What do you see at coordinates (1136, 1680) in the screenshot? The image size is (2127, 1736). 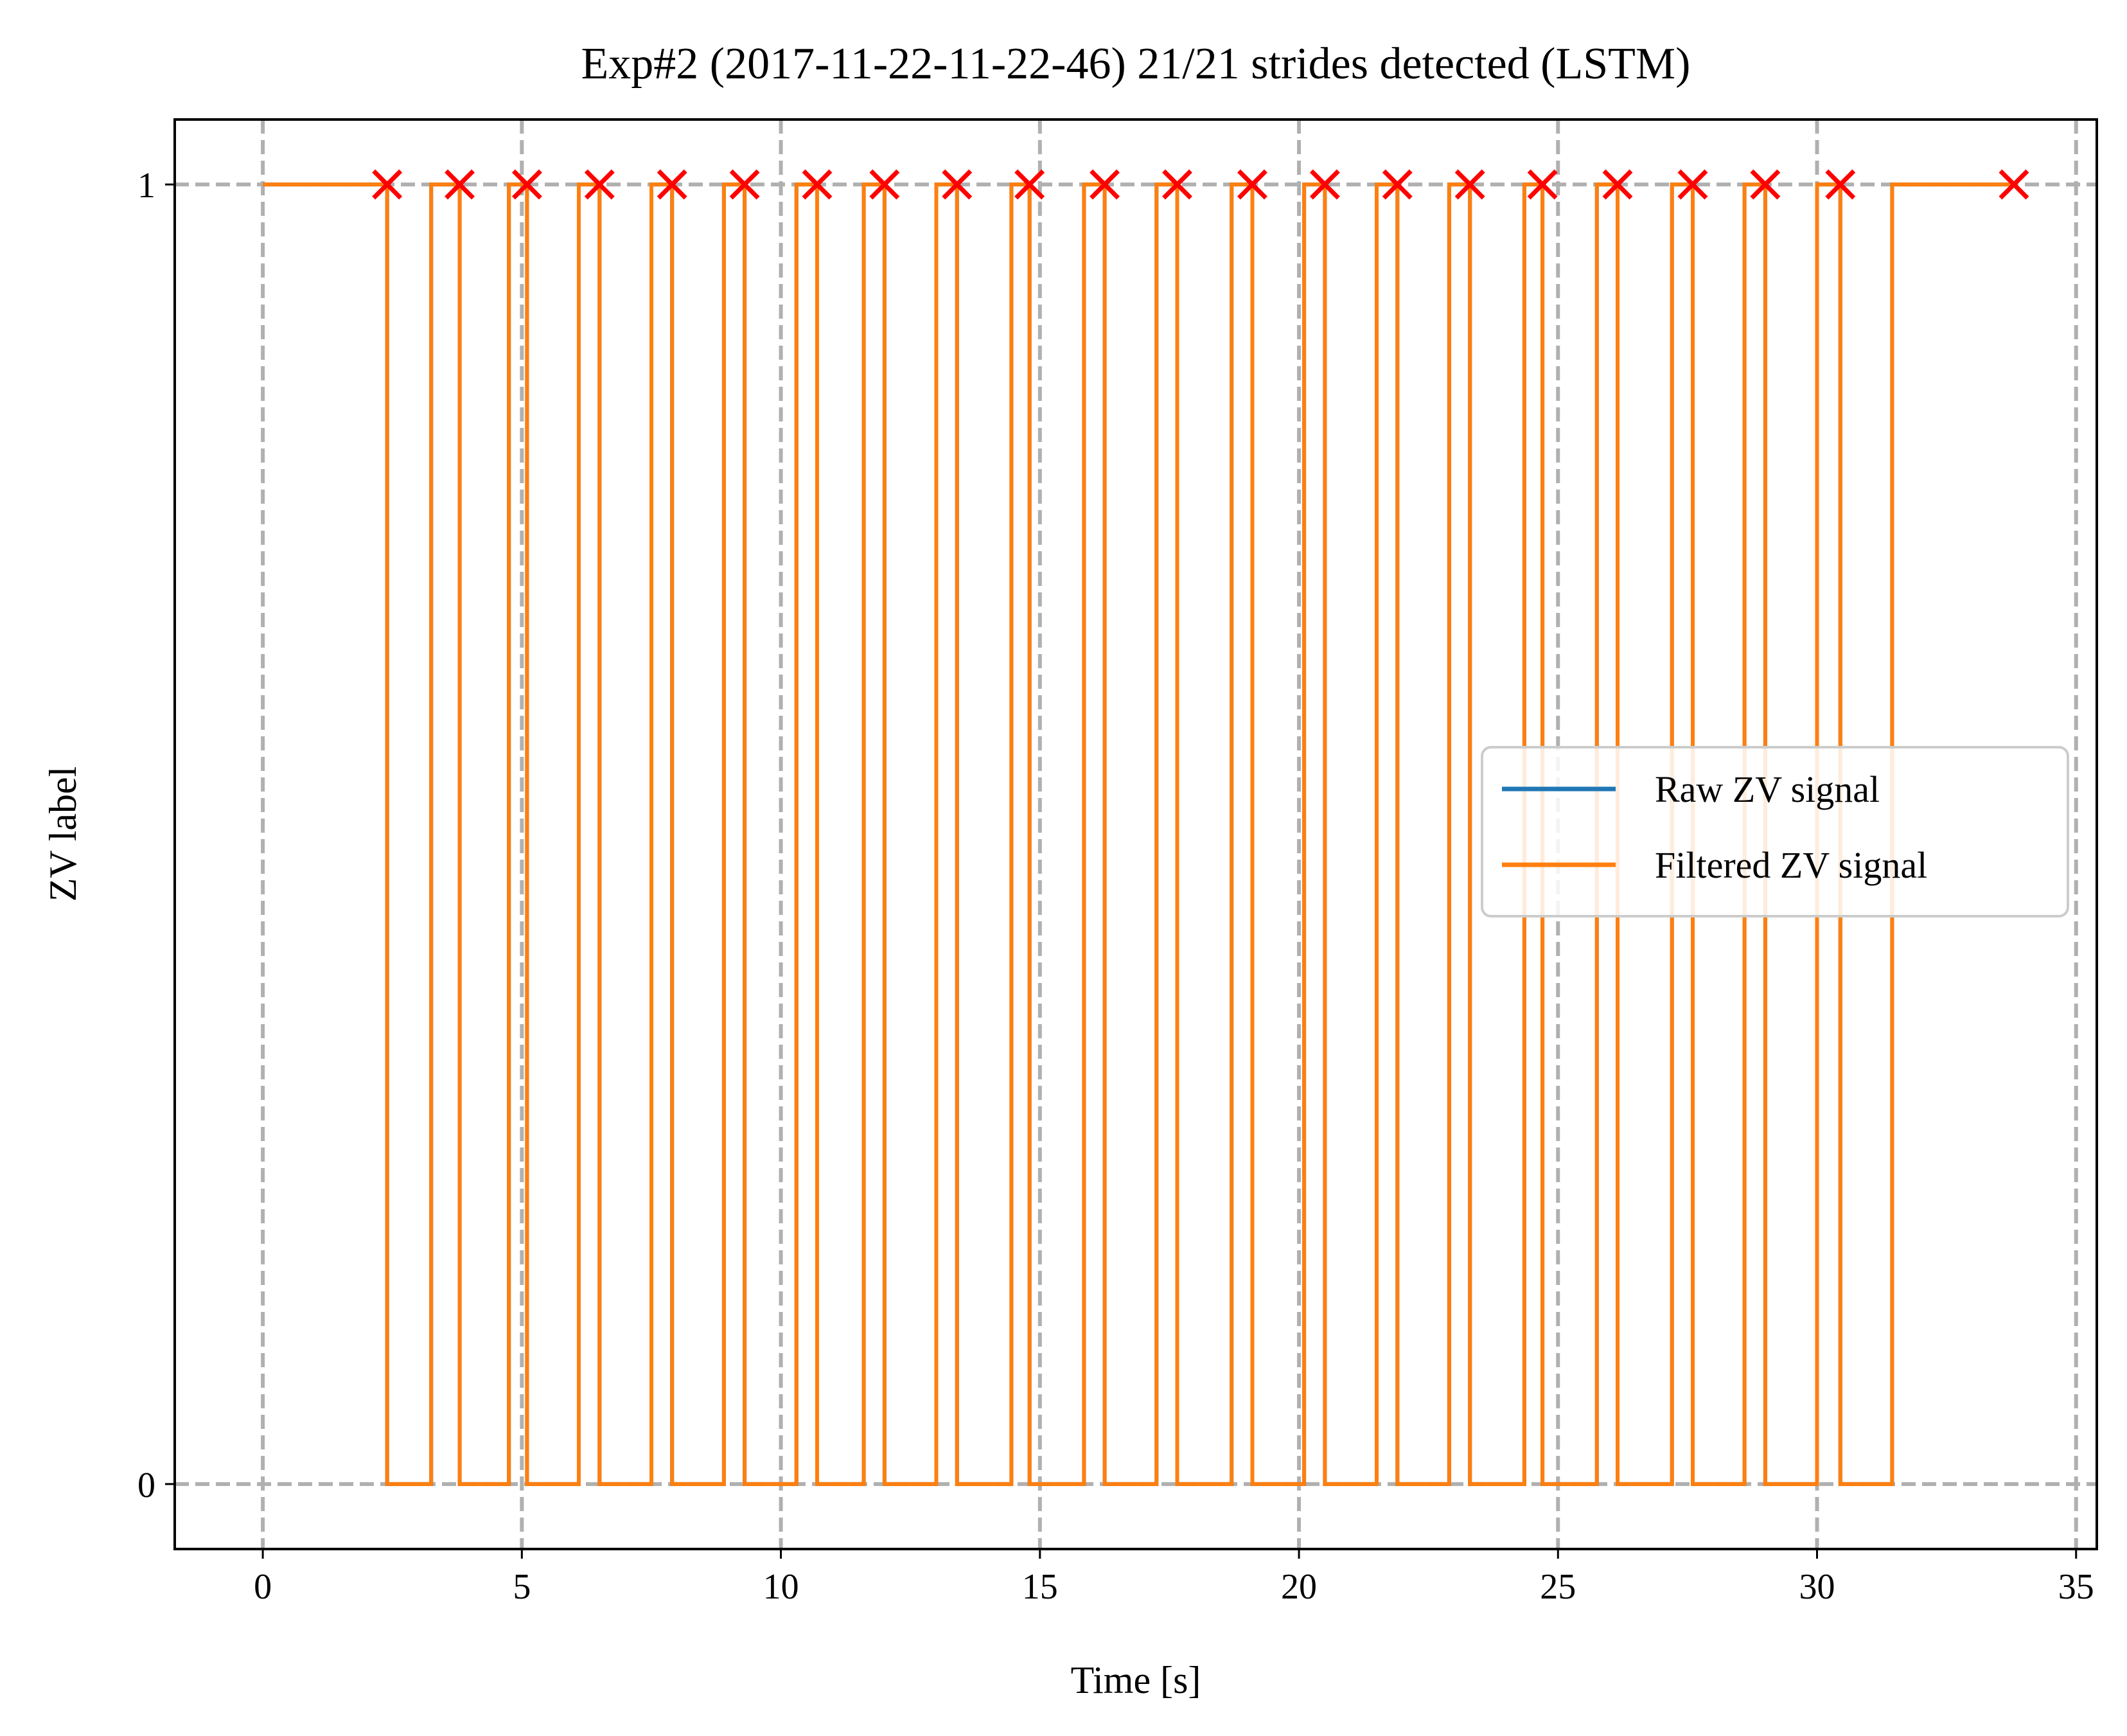 I see `x-axis-label: Time [s]` at bounding box center [1136, 1680].